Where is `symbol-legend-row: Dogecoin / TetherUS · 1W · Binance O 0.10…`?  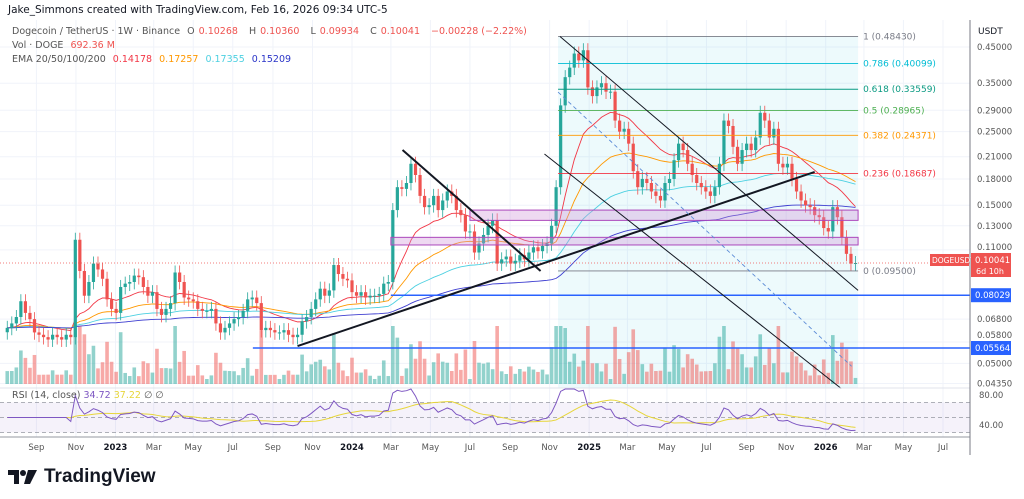 symbol-legend-row: Dogecoin / TetherUS · 1W · Binance O 0.10… is located at coordinates (271, 32).